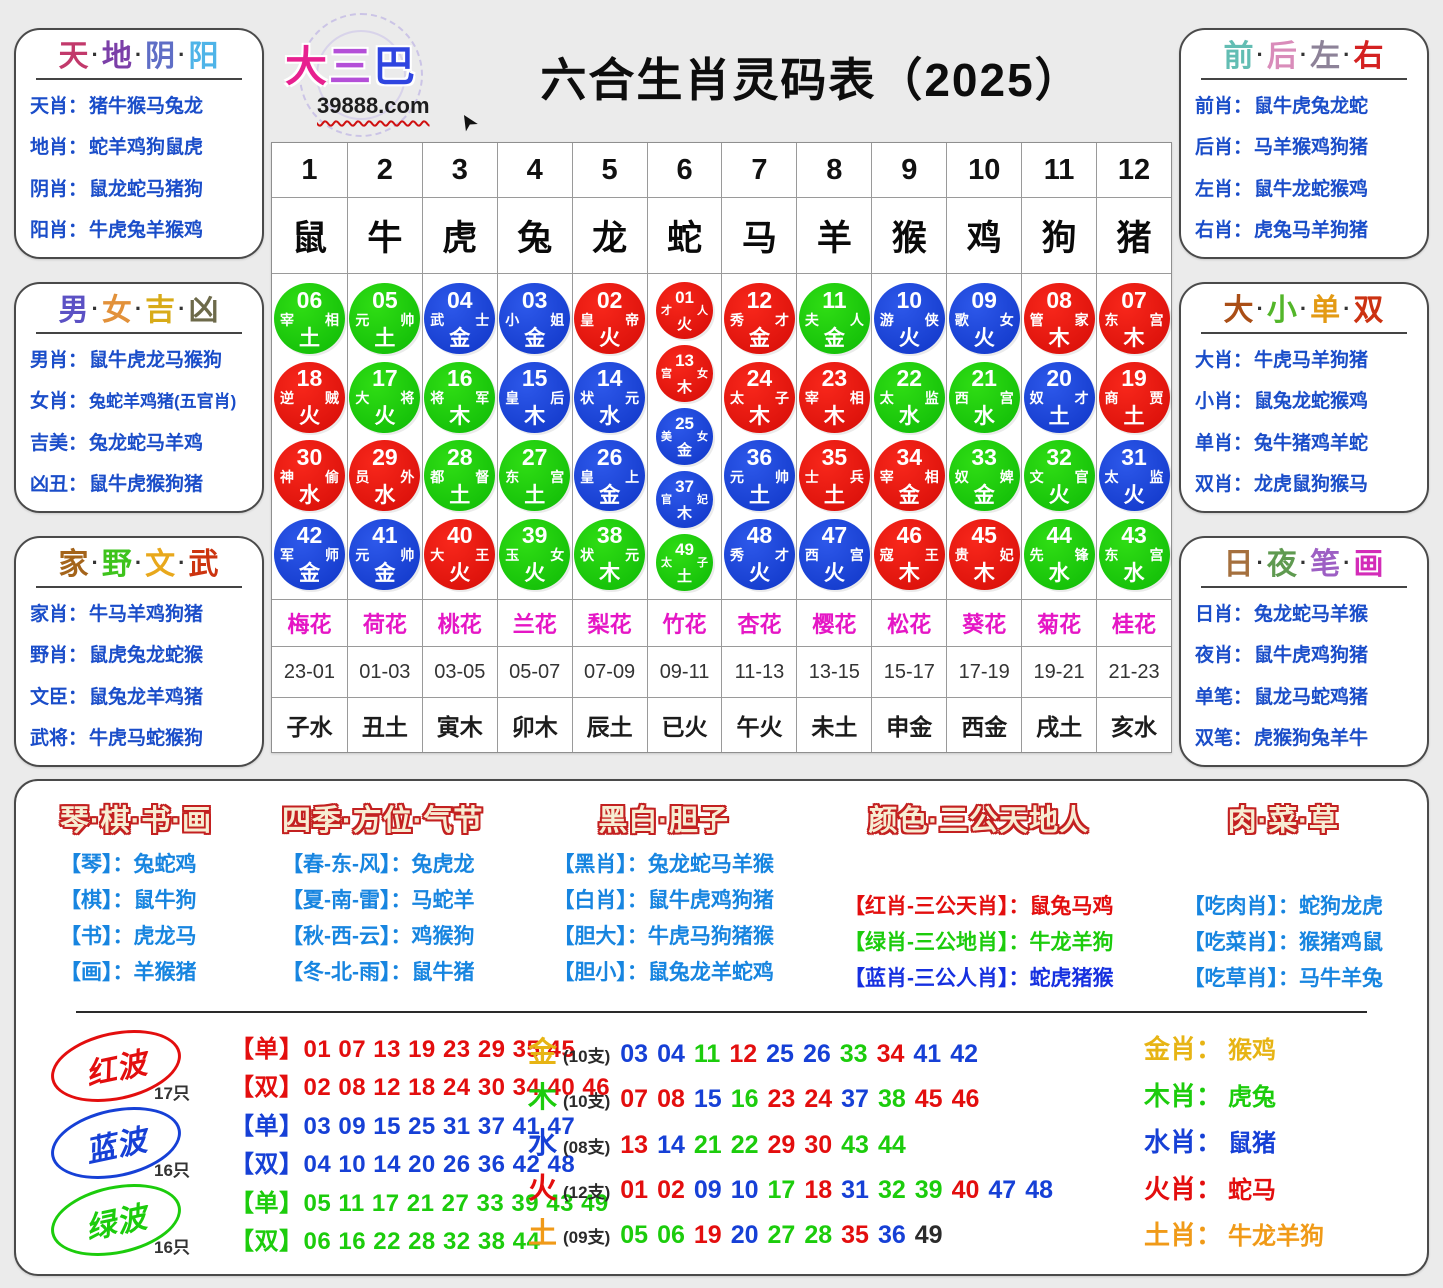  I want to click on zodiac-row: 夜肖： 鼠牛虎鸡狗猪, so click(1304, 653).